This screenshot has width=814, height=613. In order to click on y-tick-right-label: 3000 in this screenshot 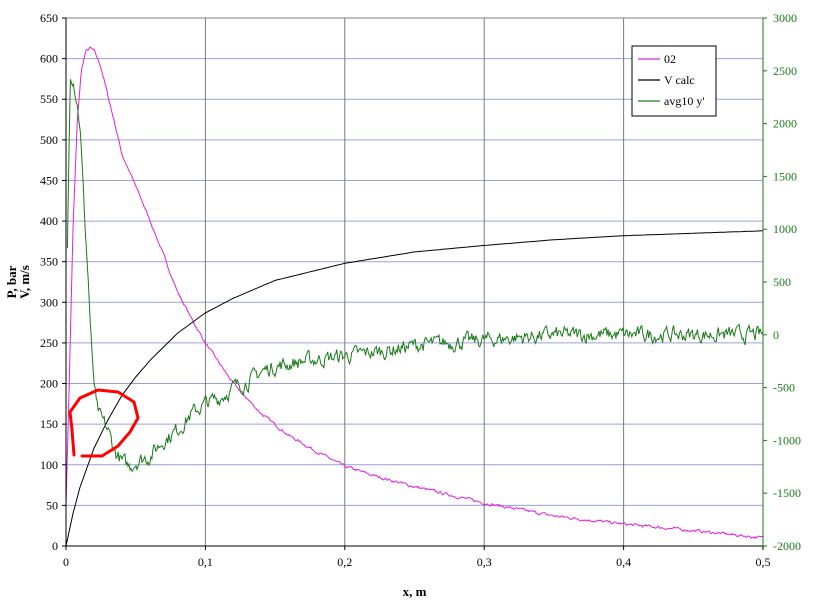, I will do `click(785, 18)`.